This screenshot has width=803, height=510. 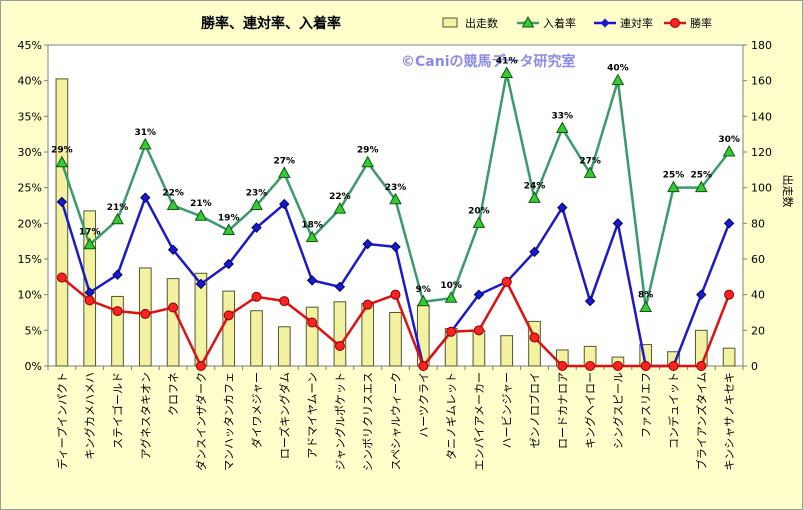 What do you see at coordinates (761, 152) in the screenshot?
I see `y-right-tick-label: 120` at bounding box center [761, 152].